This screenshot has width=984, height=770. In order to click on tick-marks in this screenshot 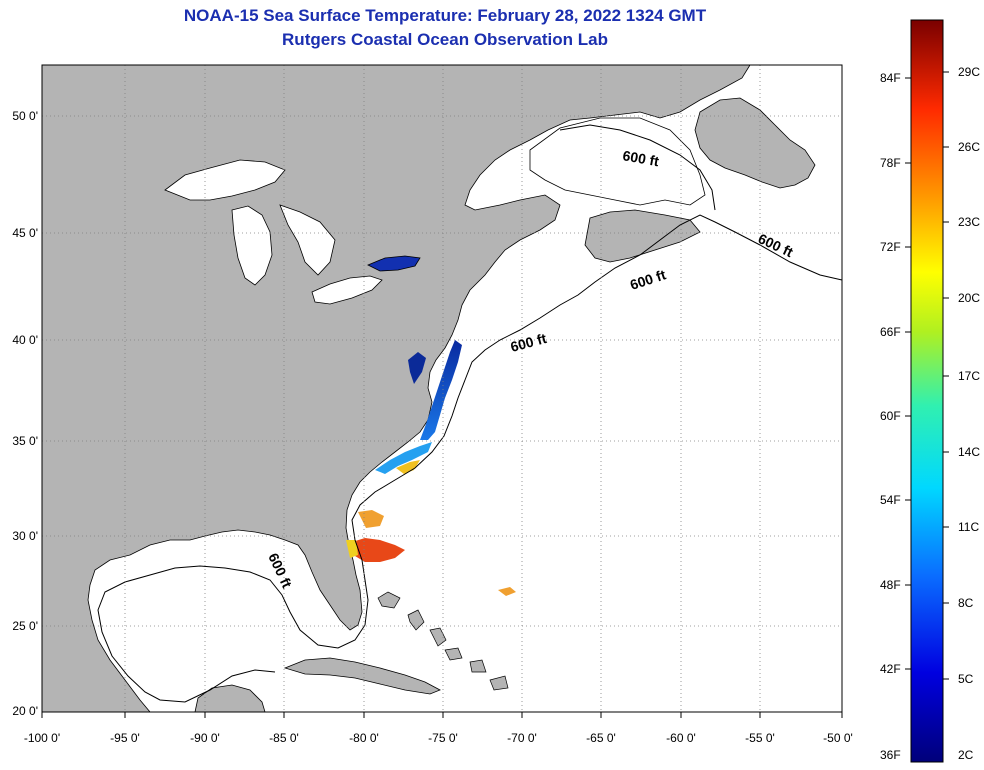, I will do `click(442, 715)`.